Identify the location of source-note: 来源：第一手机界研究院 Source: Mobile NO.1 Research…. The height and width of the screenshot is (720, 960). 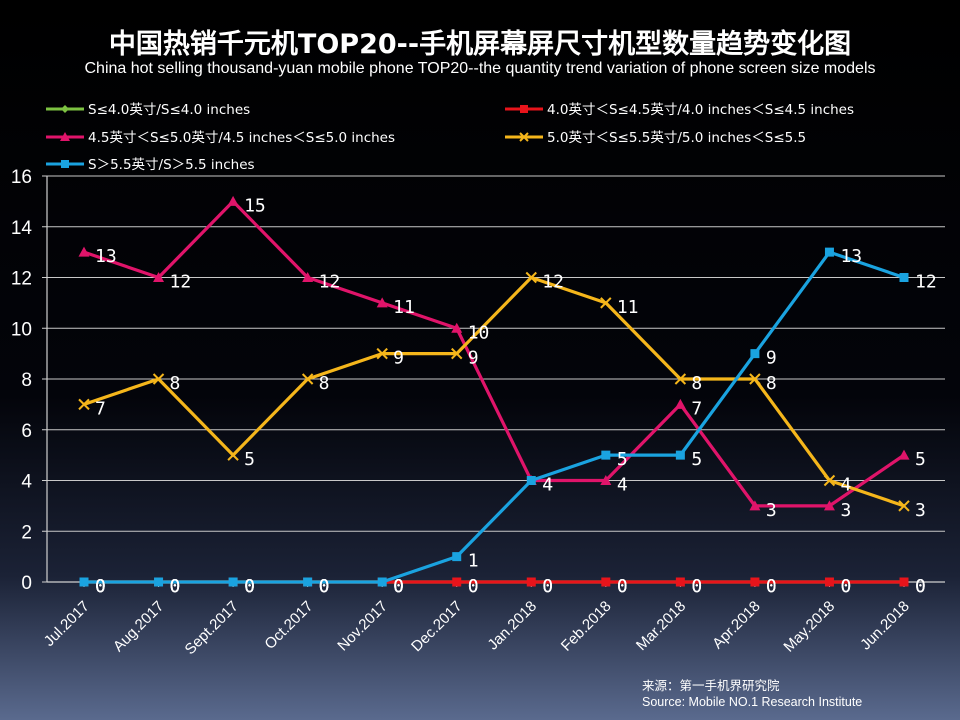
(752, 694).